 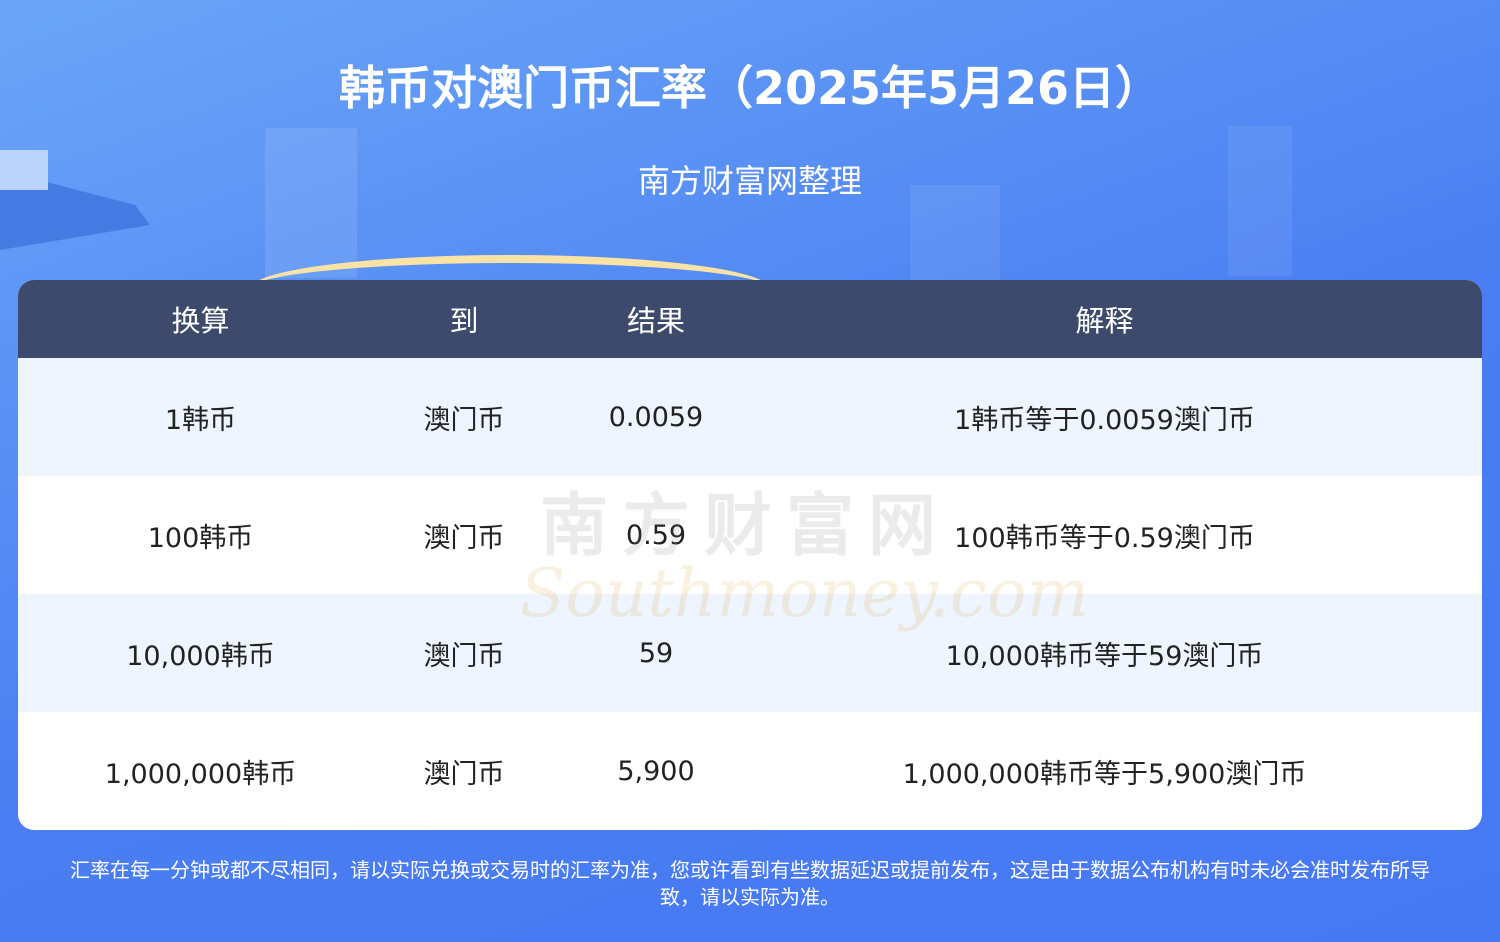 What do you see at coordinates (1104, 538) in the screenshot?
I see `cell-explanation: 100韩币等于0.59澳门币` at bounding box center [1104, 538].